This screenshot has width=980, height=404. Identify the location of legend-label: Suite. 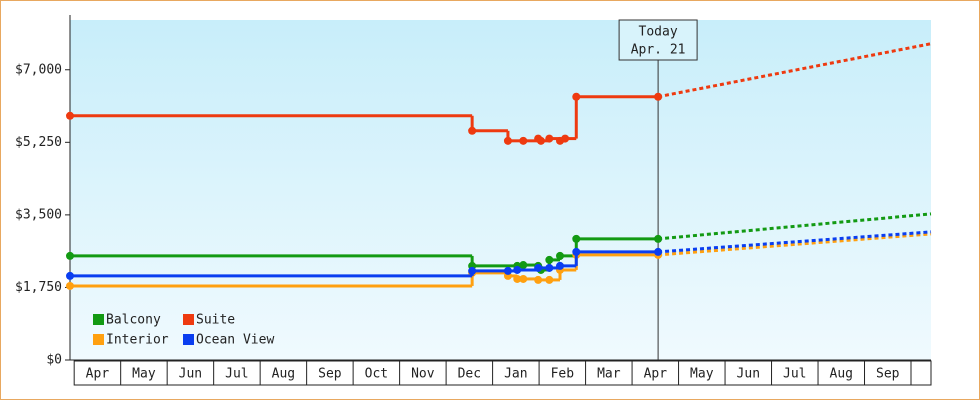
(215, 320).